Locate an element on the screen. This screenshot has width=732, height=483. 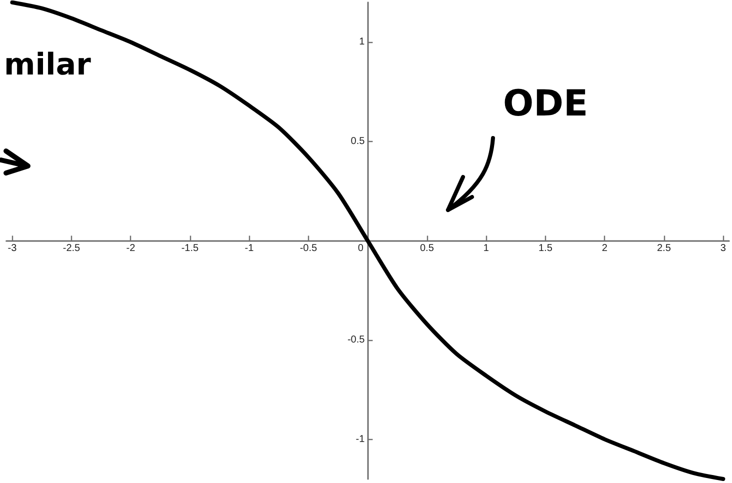
x-tick-label: 3 is located at coordinates (723, 248).